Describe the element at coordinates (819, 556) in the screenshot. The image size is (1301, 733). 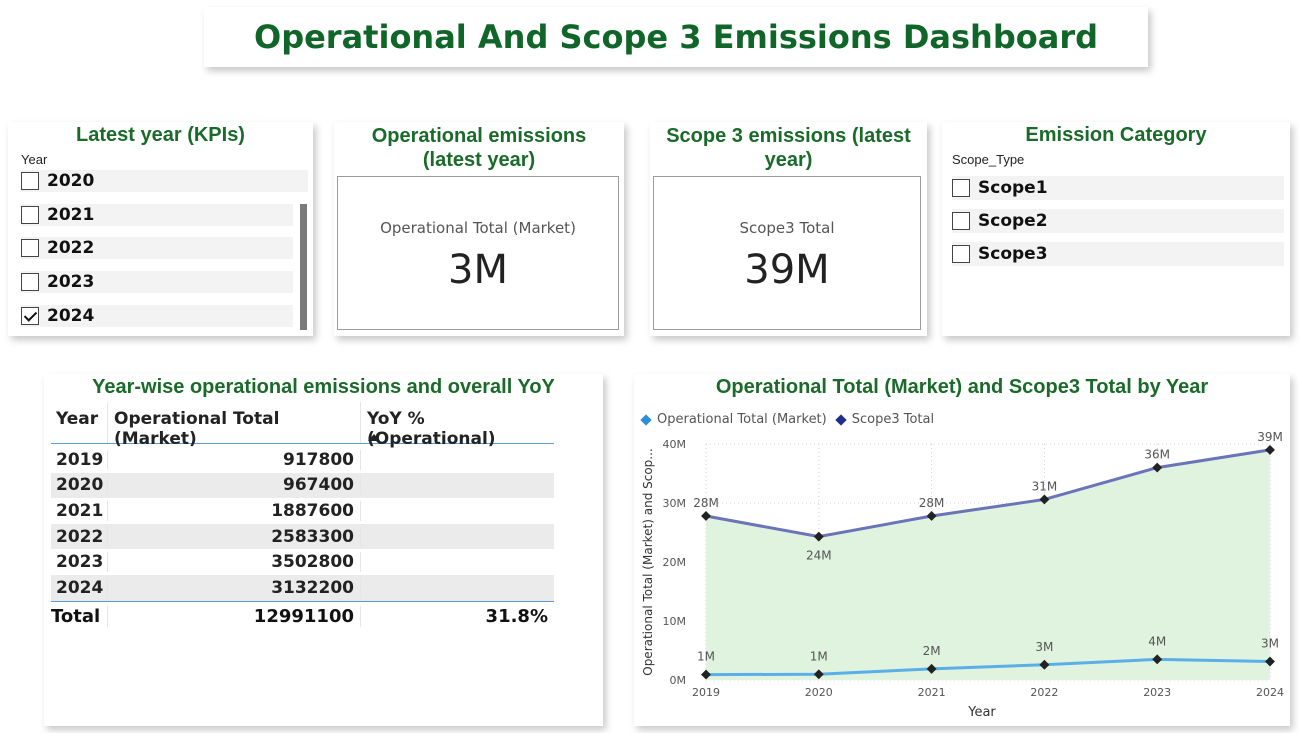
I see `data-label: 24M` at that location.